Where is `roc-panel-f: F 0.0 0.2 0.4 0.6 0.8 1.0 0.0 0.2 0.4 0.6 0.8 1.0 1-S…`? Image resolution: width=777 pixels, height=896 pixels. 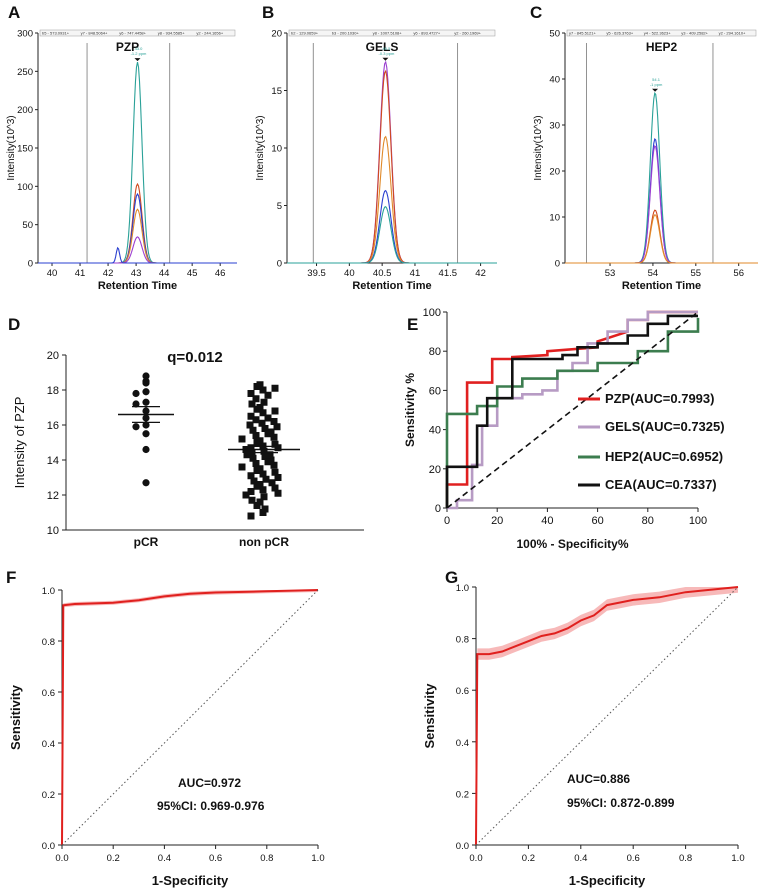 roc-panel-f: F 0.0 0.2 0.4 0.6 0.8 1.0 0.0 0.2 0.4 0.6 0.8 1.0 1-S… is located at coordinates (165, 728).